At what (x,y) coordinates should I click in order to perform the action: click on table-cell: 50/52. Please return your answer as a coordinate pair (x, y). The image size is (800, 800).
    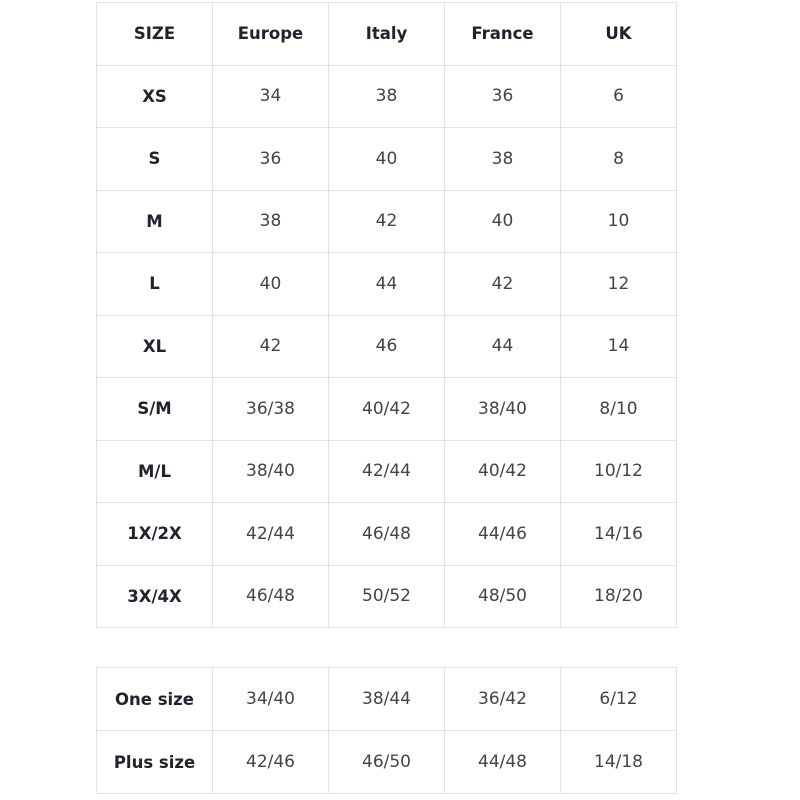
    Looking at the image, I should click on (386, 596).